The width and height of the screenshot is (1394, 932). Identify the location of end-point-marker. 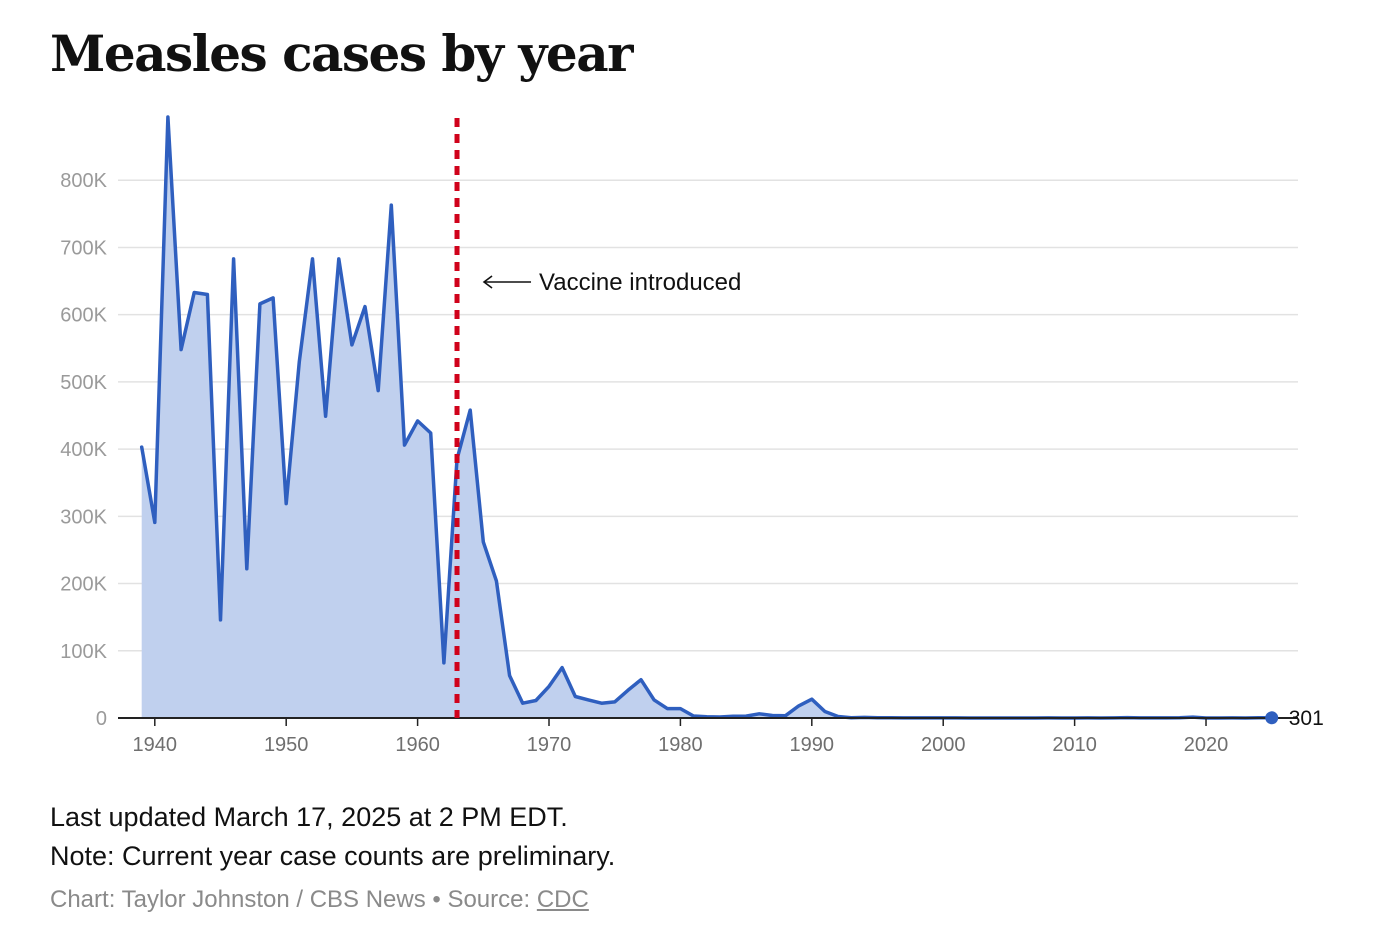
(1272, 718).